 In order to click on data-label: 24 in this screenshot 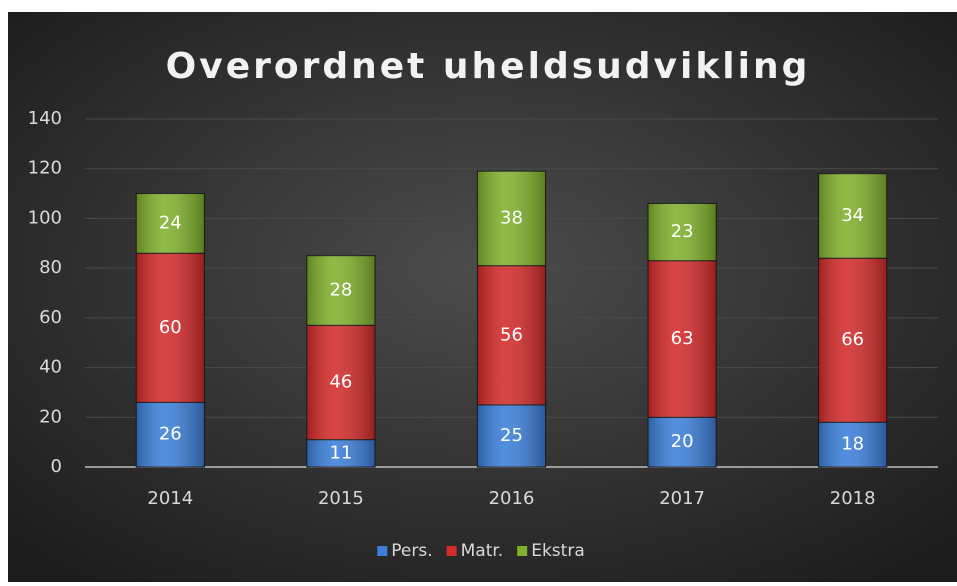, I will do `click(170, 222)`.